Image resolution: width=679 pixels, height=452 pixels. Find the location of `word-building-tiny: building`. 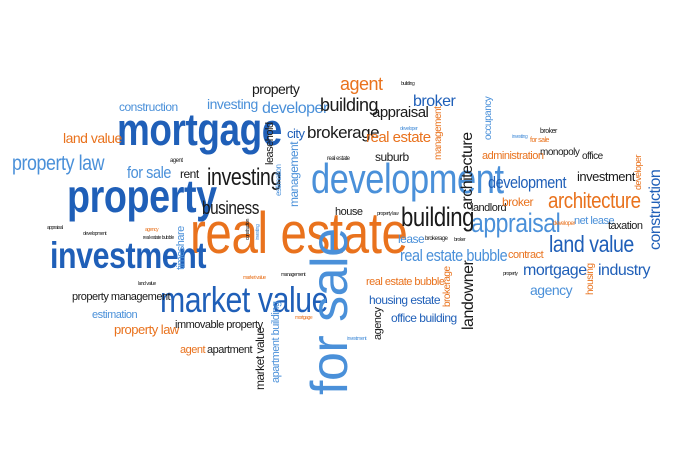

word-building-tiny: building is located at coordinates (408, 84).